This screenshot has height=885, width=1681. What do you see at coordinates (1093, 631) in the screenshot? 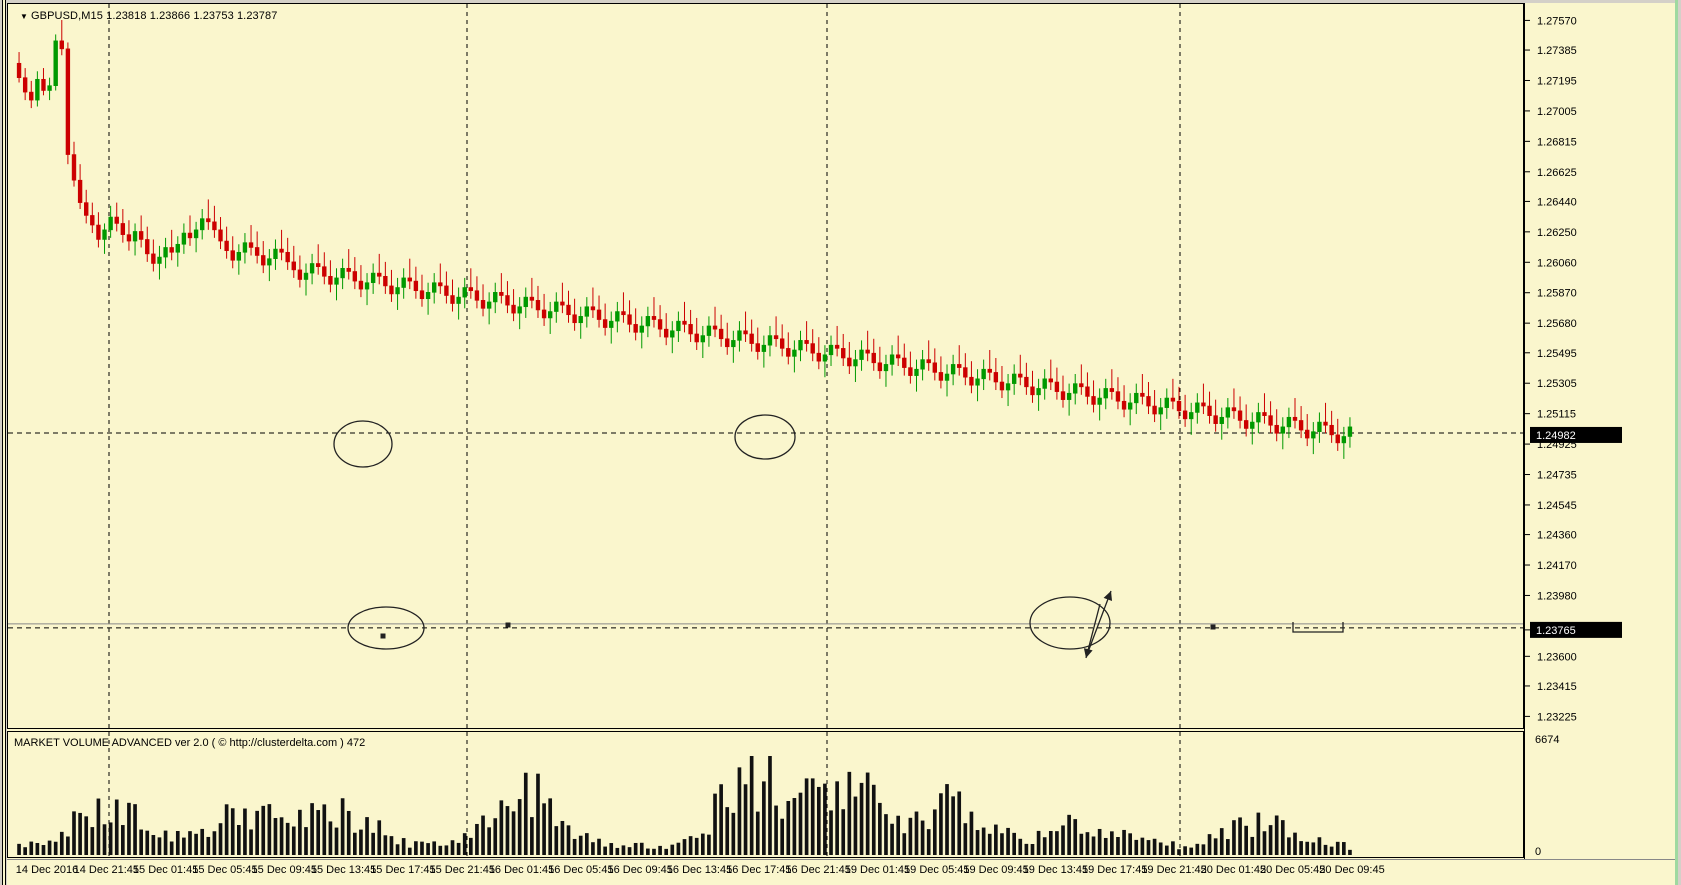
I see `sell-arrow` at bounding box center [1093, 631].